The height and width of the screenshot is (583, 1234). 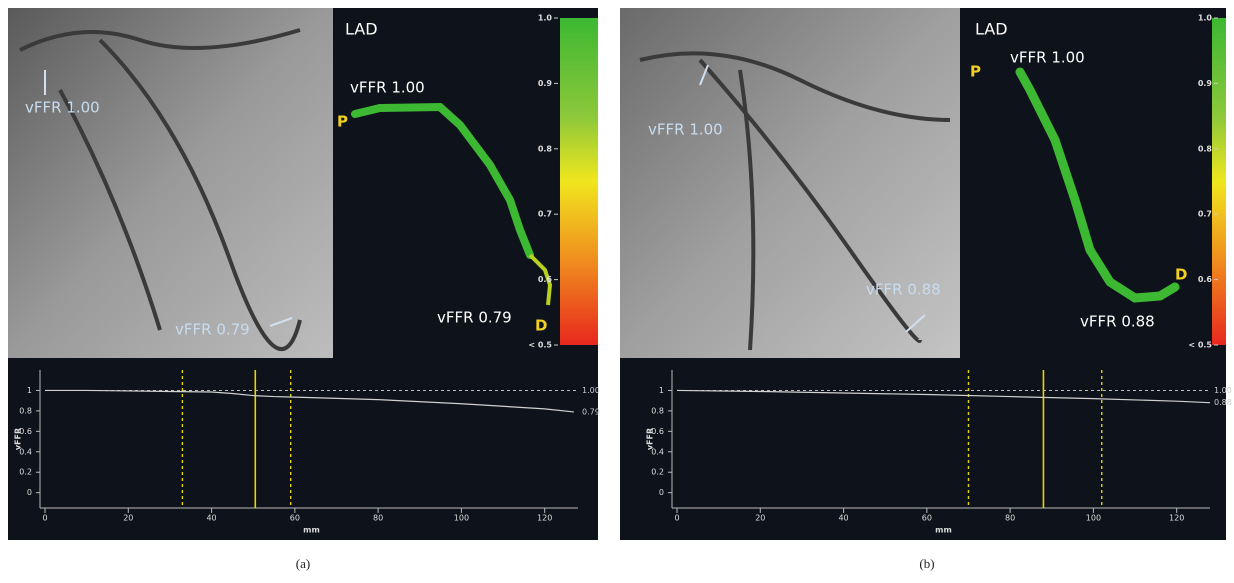 What do you see at coordinates (591, 411) in the screenshot?
I see `end-label: 0.79` at bounding box center [591, 411].